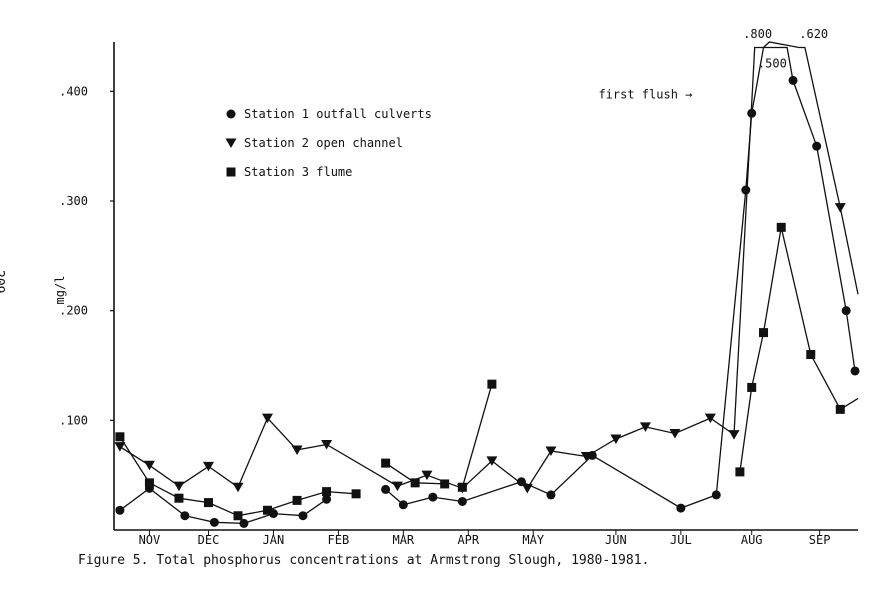 This screenshot has width=875, height=600. I want to click on annotation: .800, so click(757, 34).